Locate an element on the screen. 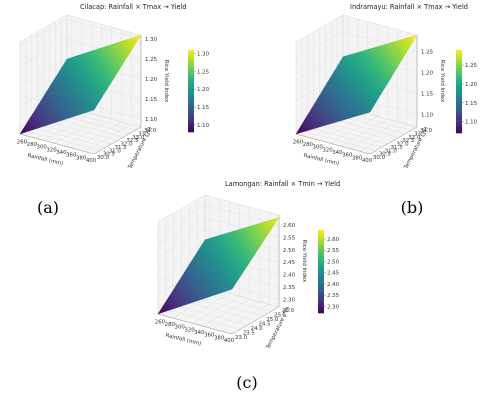 This screenshot has height=401, width=480. z-tick-label: 2.35 is located at coordinates (289, 288).